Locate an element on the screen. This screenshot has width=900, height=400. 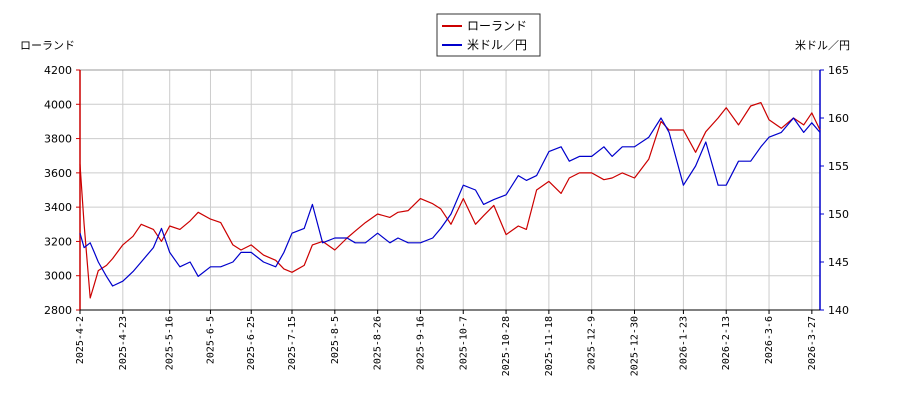
legend-box is located at coordinates (488, 35).